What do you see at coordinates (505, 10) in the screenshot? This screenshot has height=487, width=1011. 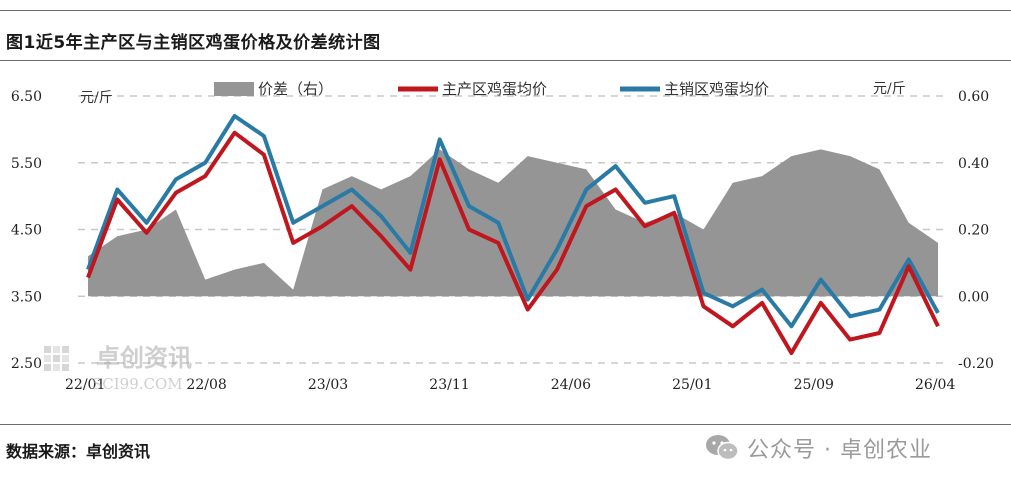 I see `top-rule` at bounding box center [505, 10].